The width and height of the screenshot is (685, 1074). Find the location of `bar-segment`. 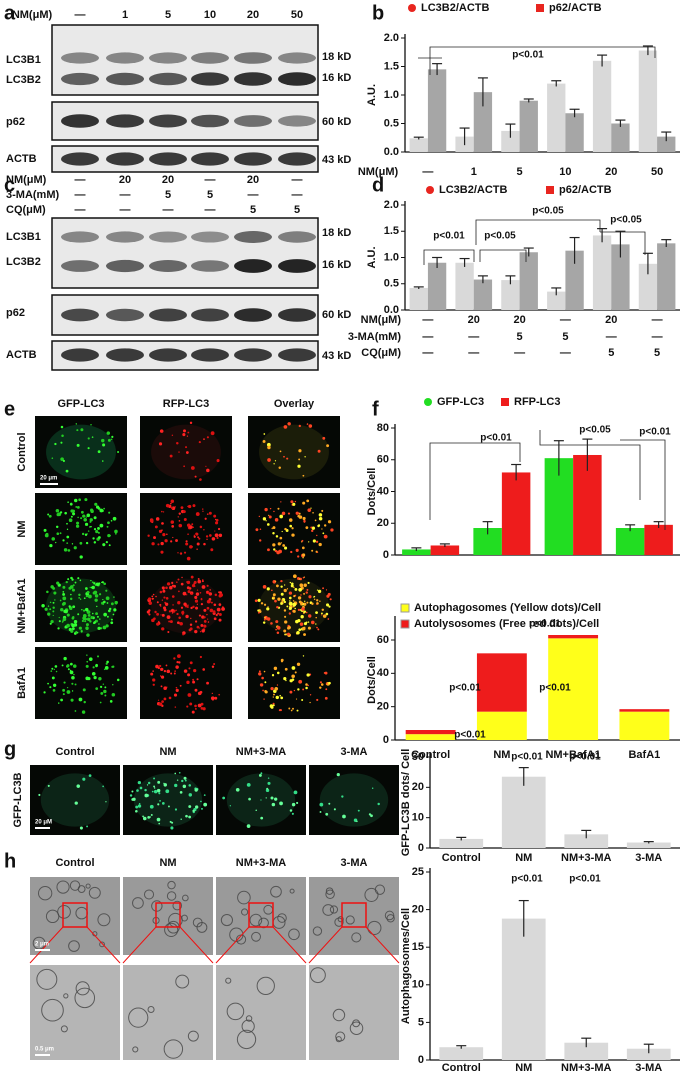

bar-segment is located at coordinates (501, 725).